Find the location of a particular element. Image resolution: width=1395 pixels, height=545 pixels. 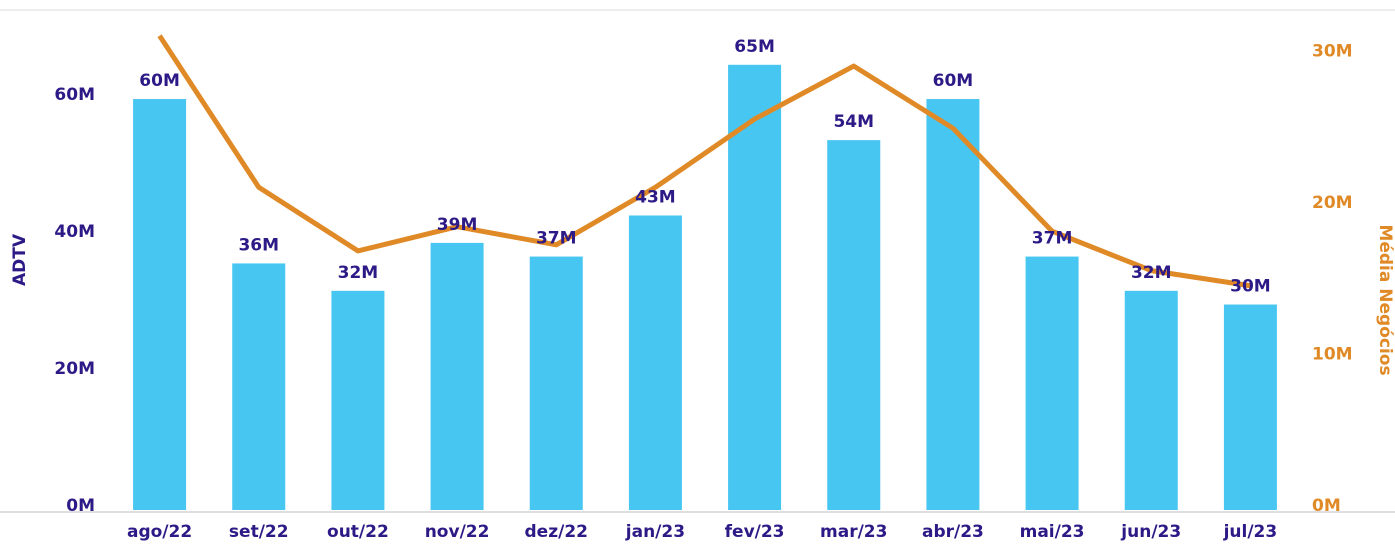

x-tick-label: mar/23 is located at coordinates (853, 532).